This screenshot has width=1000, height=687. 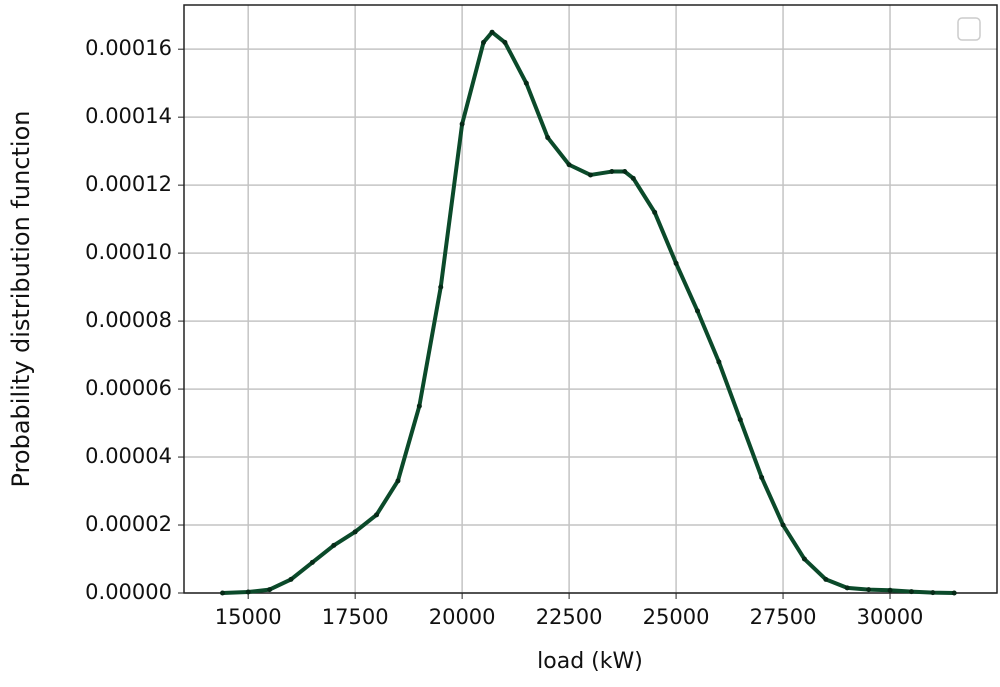 I want to click on x-axis-label: load (kW), so click(x=590, y=661).